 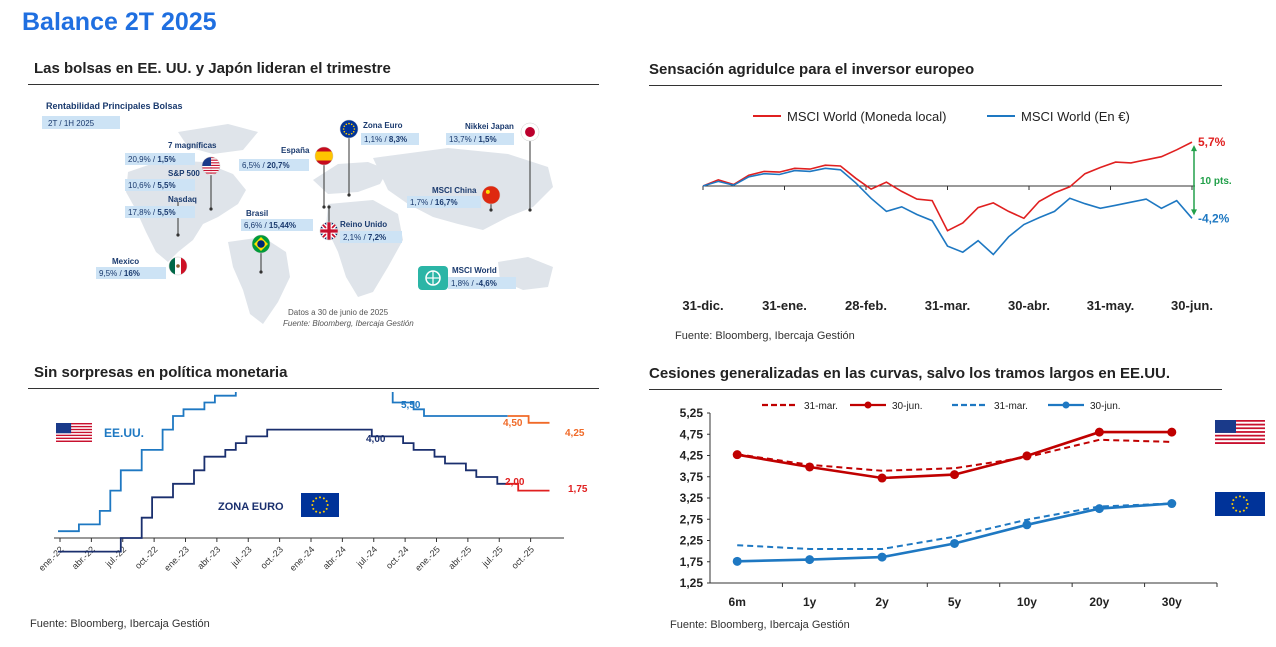 What do you see at coordinates (487, 139) in the screenshot?
I see `map-h1-value: 1,5%` at bounding box center [487, 139].